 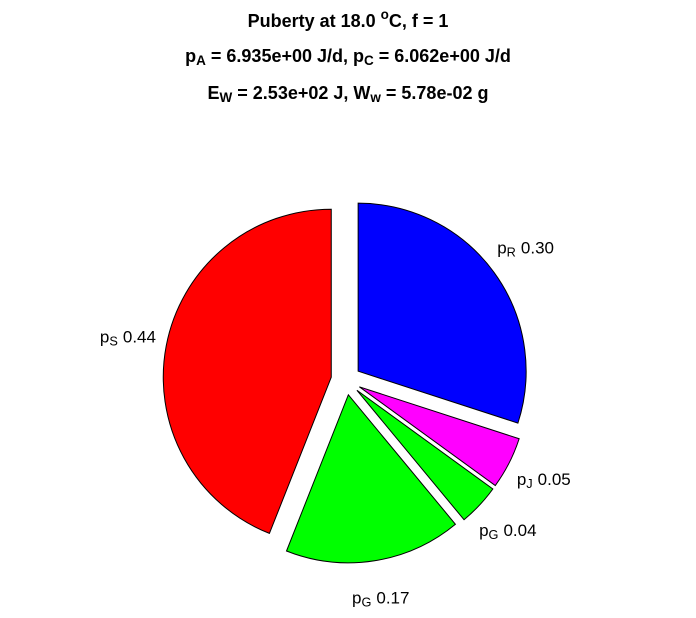 What do you see at coordinates (554, 479) in the screenshot?
I see `value-label: 0.05` at bounding box center [554, 479].